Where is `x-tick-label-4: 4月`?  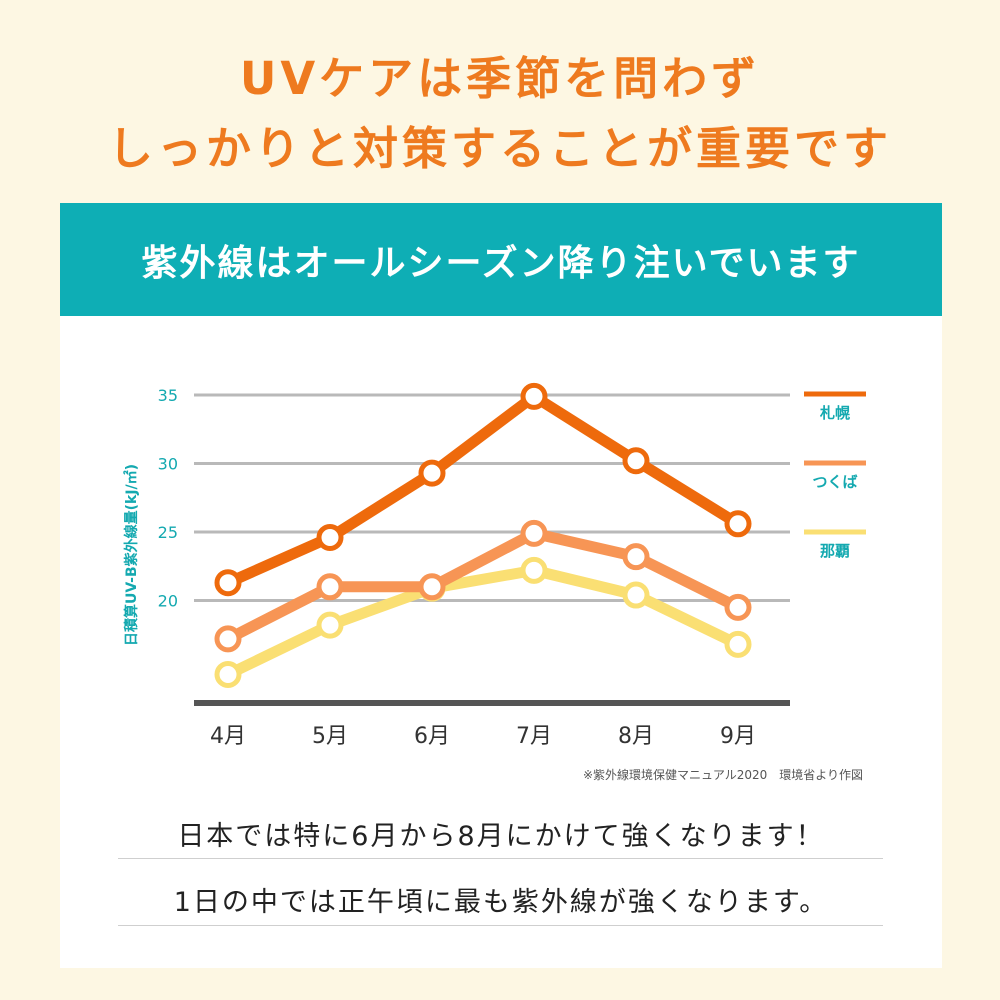
x-tick-label-4: 4月 is located at coordinates (228, 736).